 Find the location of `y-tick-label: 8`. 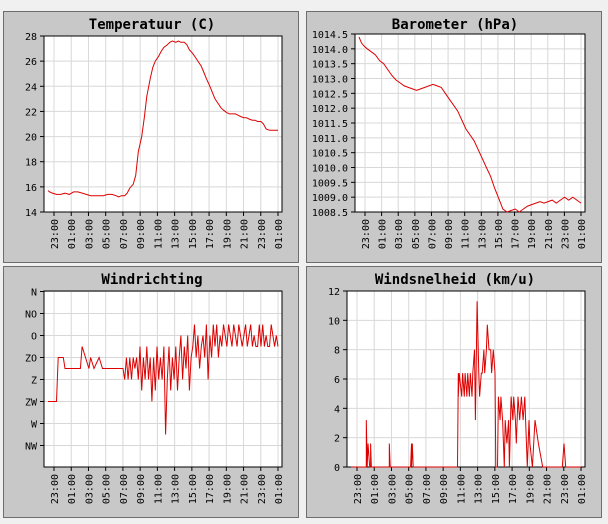

y-tick-label: 8 is located at coordinates (337, 351).